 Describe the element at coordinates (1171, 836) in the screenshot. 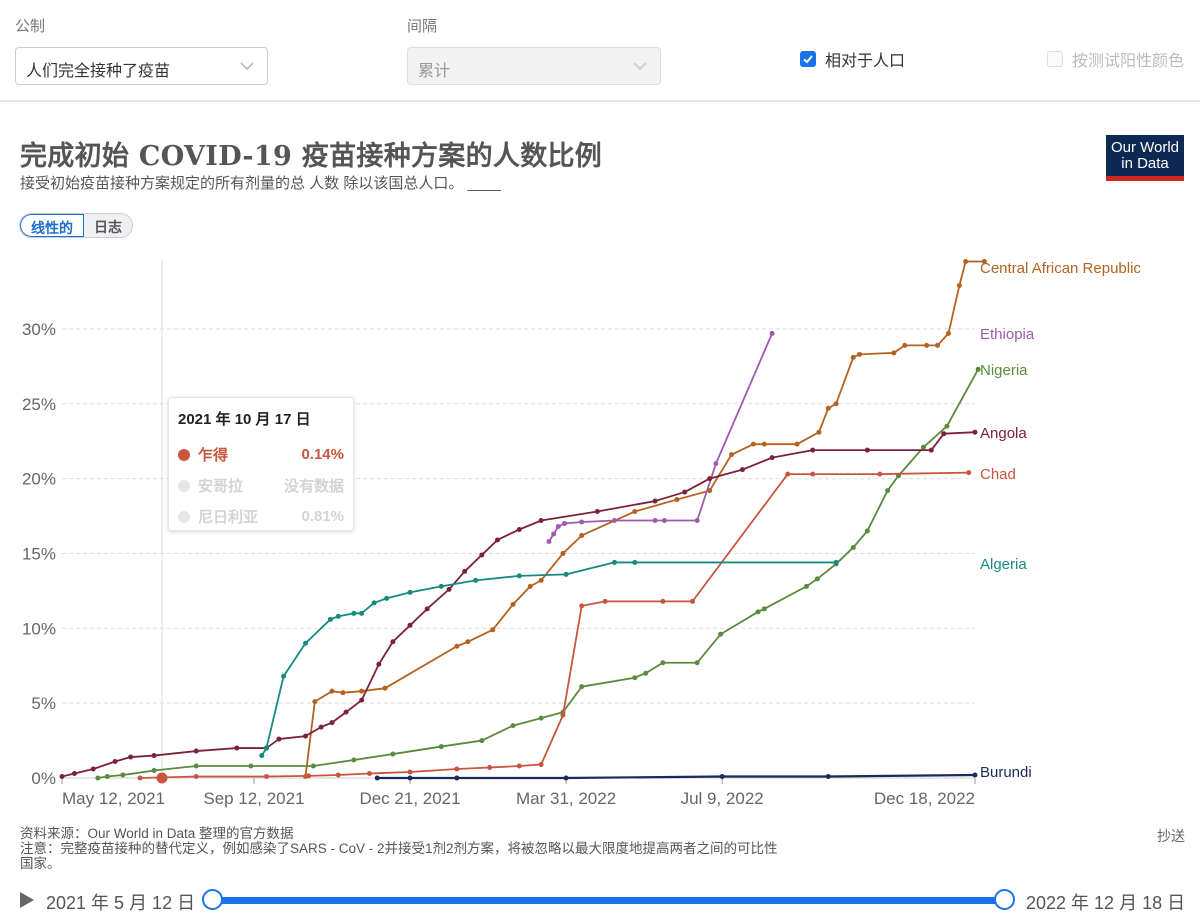

I see `share-link: 抄送` at that location.